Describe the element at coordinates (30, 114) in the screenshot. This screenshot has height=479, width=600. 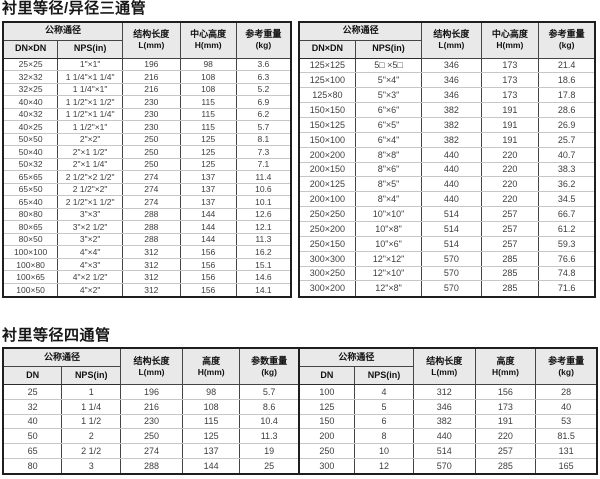
I see `table-cell: 40×32` at that location.